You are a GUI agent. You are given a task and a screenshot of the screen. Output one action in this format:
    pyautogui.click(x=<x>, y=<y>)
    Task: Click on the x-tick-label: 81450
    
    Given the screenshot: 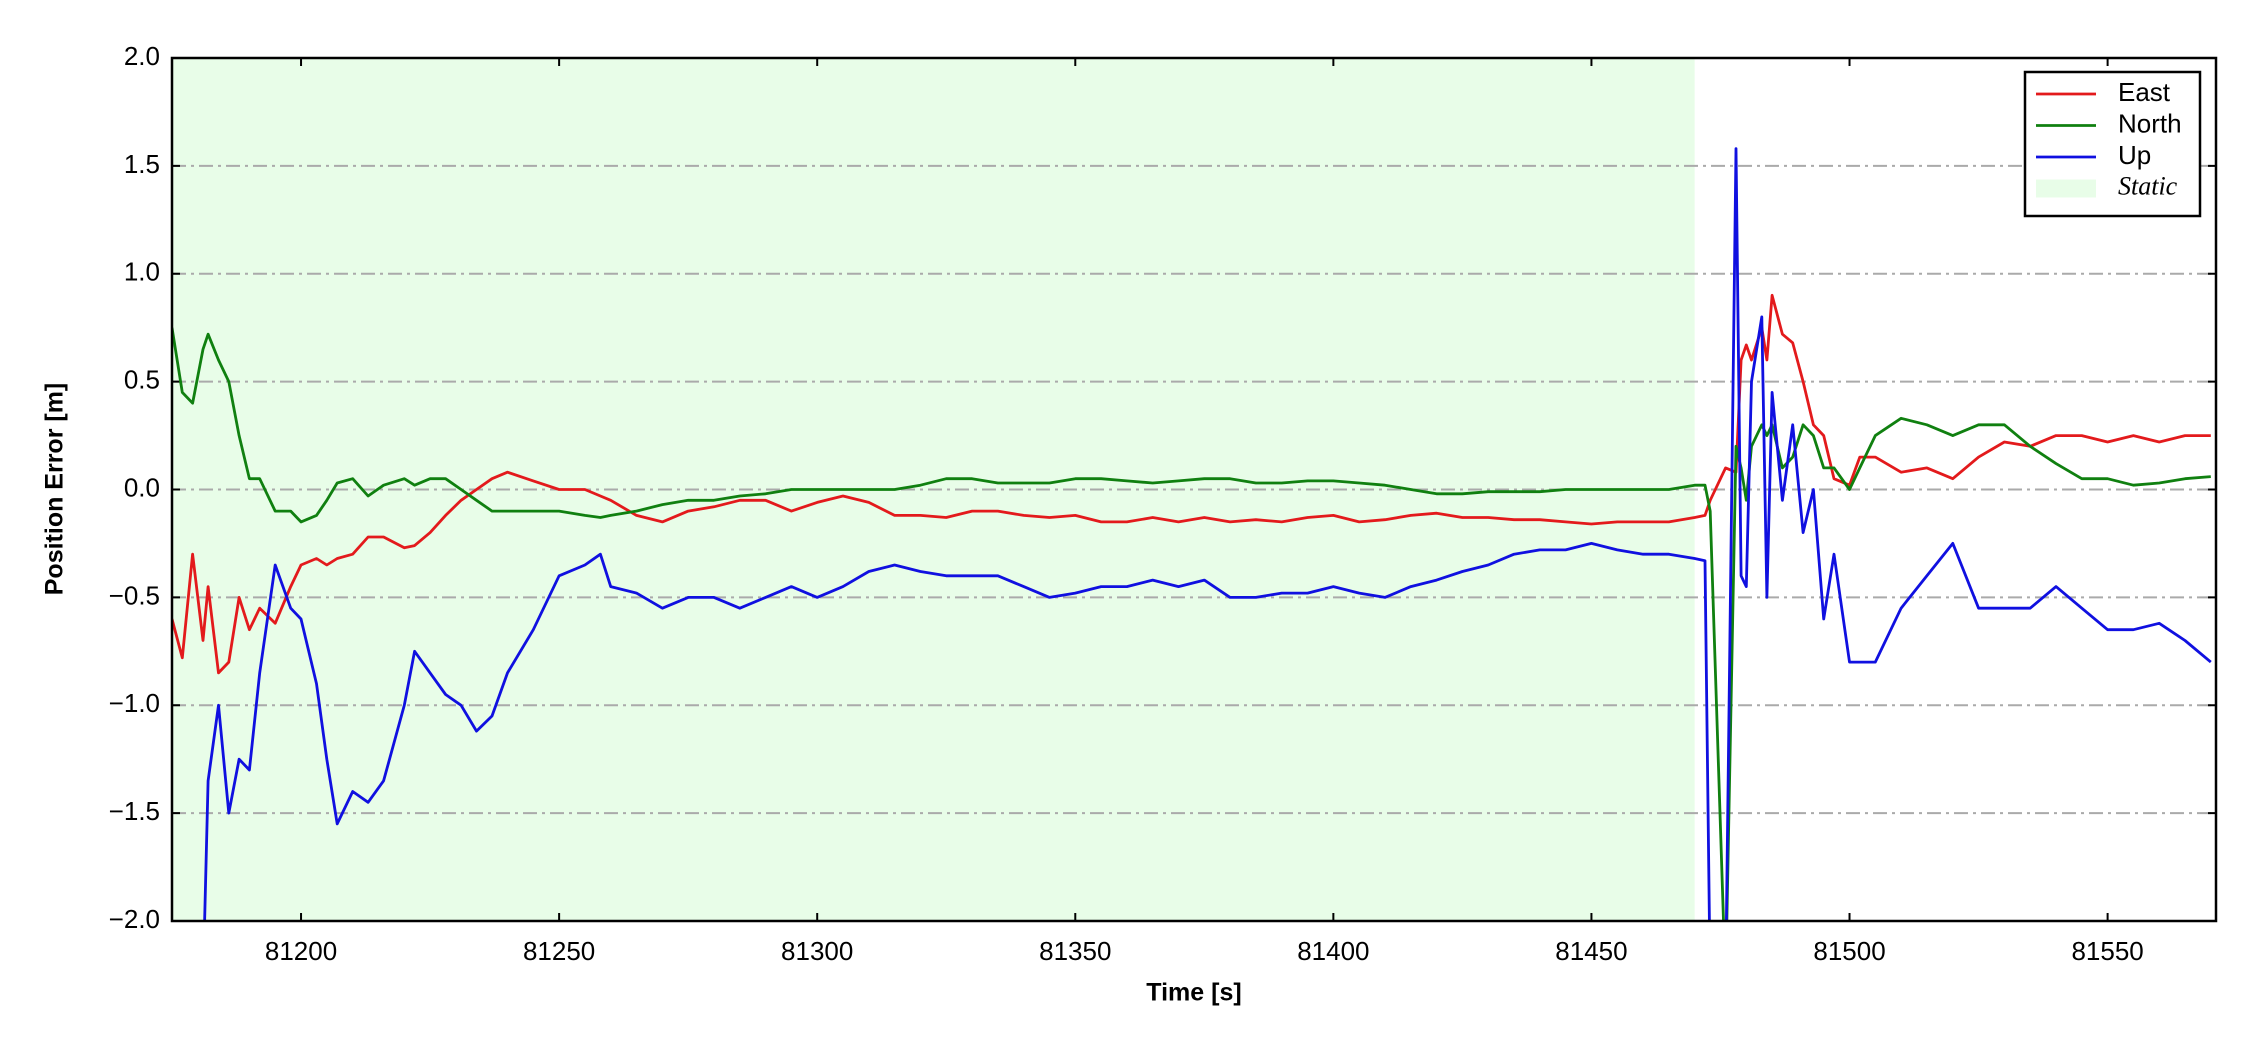 What is the action you would take?
    pyautogui.click(x=1591, y=951)
    